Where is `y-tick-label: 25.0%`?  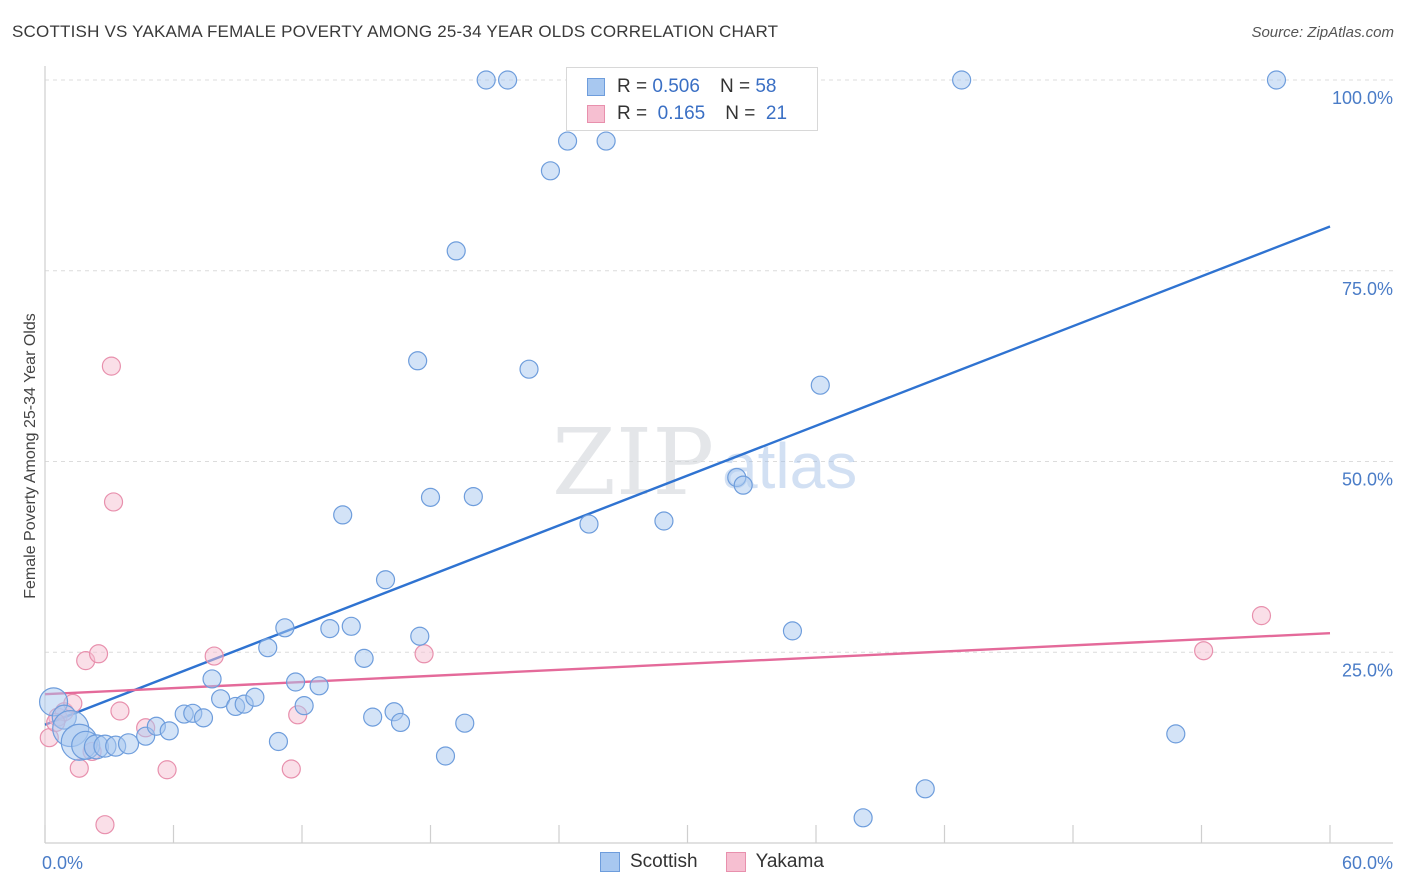
y-tick-label: 25.0% is located at coordinates (1367, 670).